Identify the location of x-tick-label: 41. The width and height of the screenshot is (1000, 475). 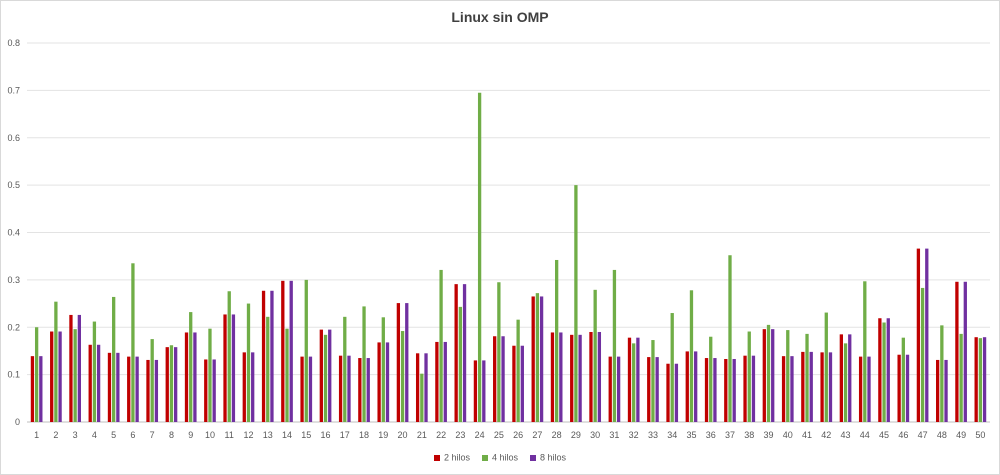
(807, 435).